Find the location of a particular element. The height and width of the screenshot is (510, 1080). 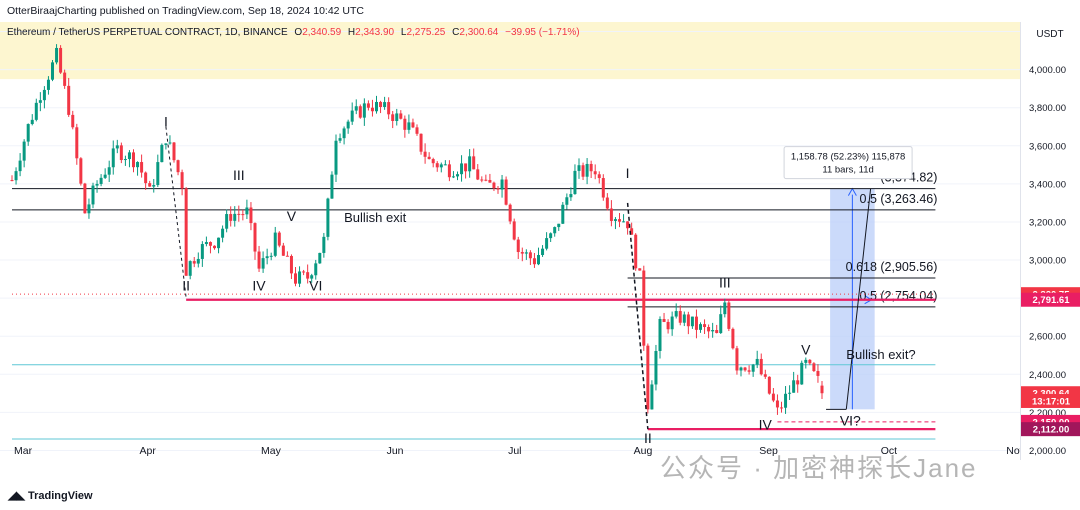

close-label: C is located at coordinates (456, 32).